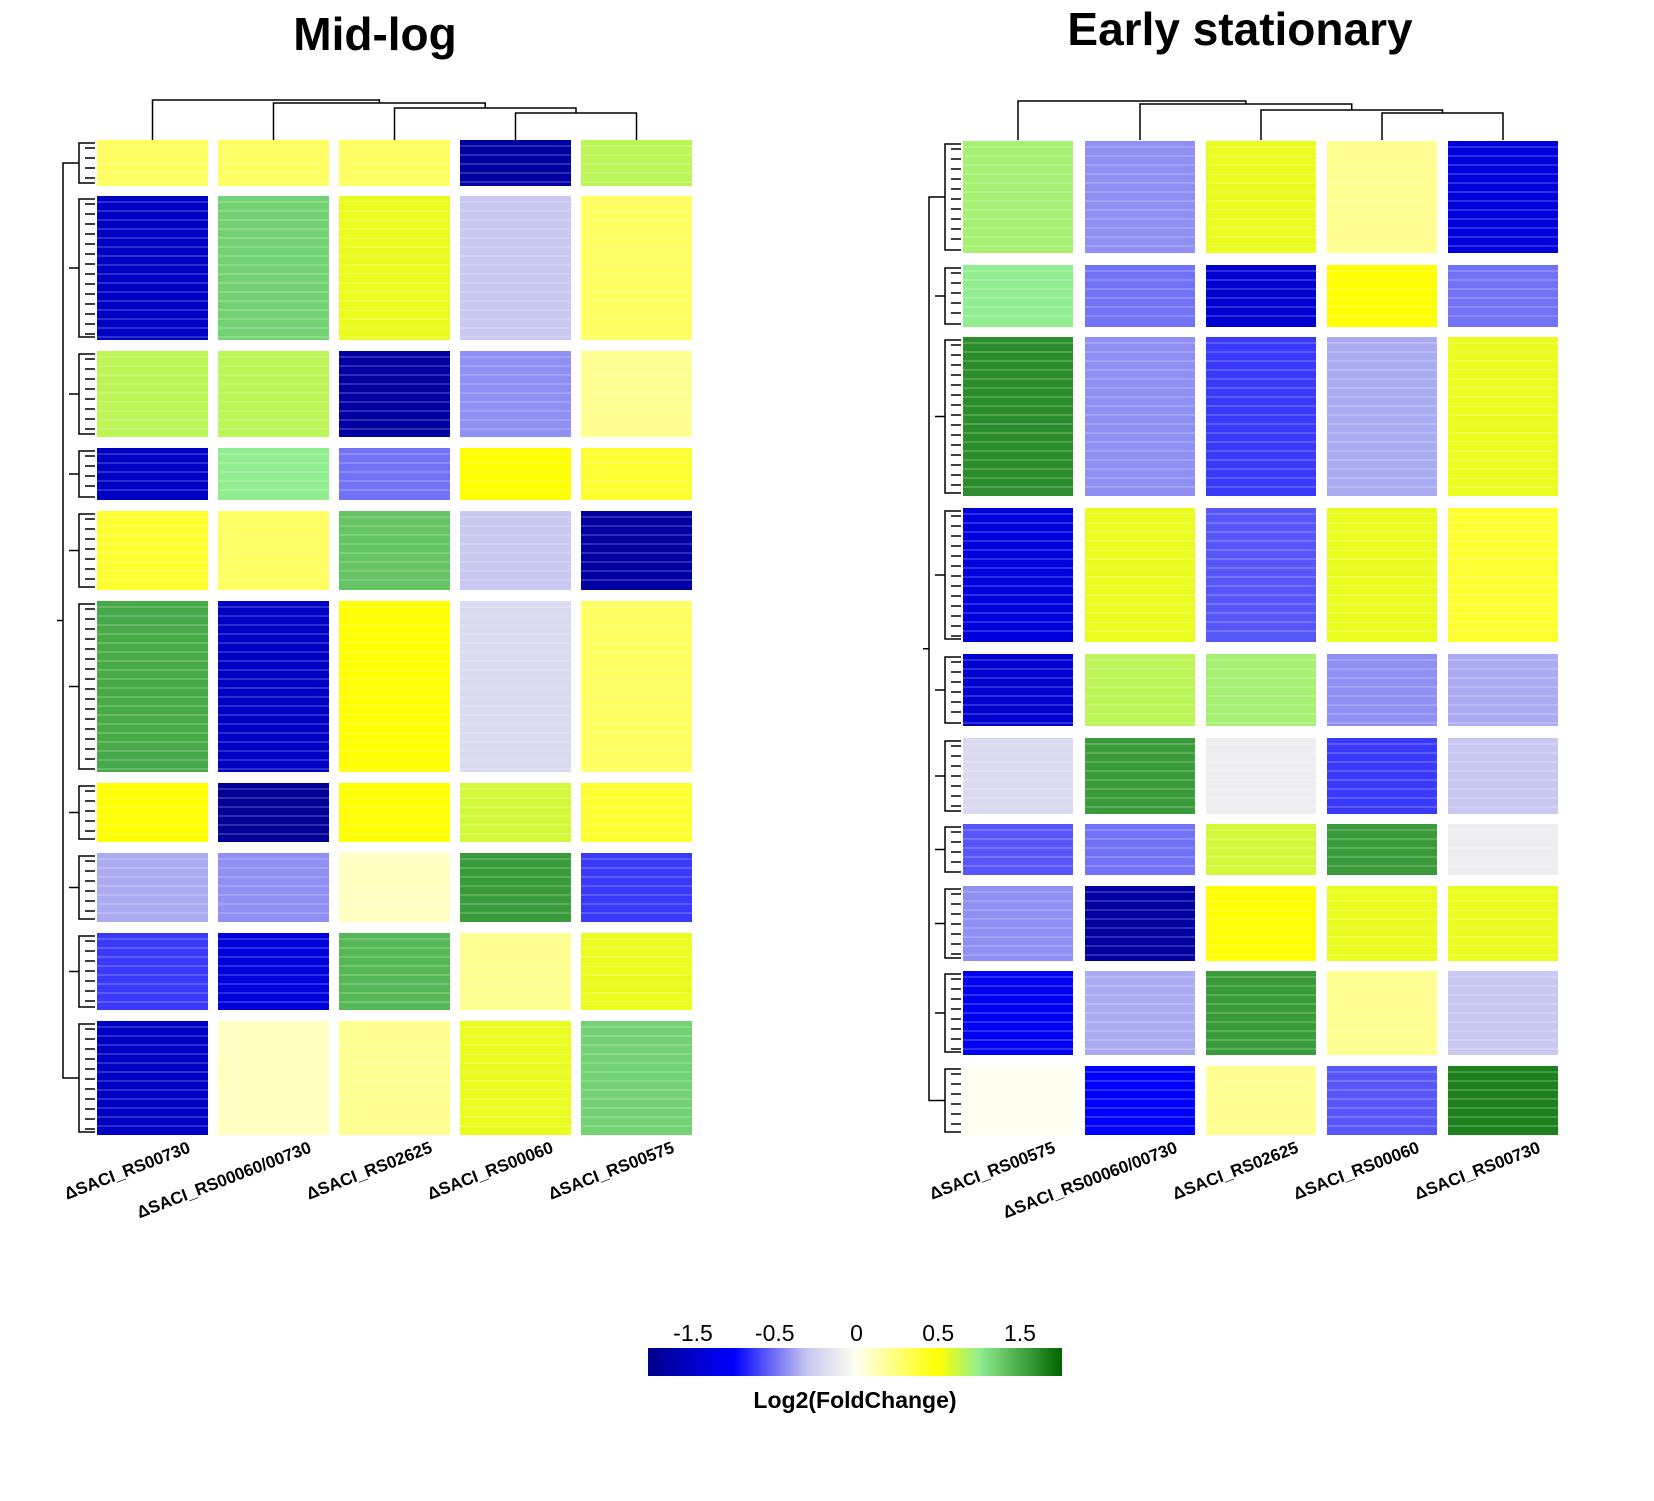  I want to click on row-dendrogram-trunk, so click(63, 620).